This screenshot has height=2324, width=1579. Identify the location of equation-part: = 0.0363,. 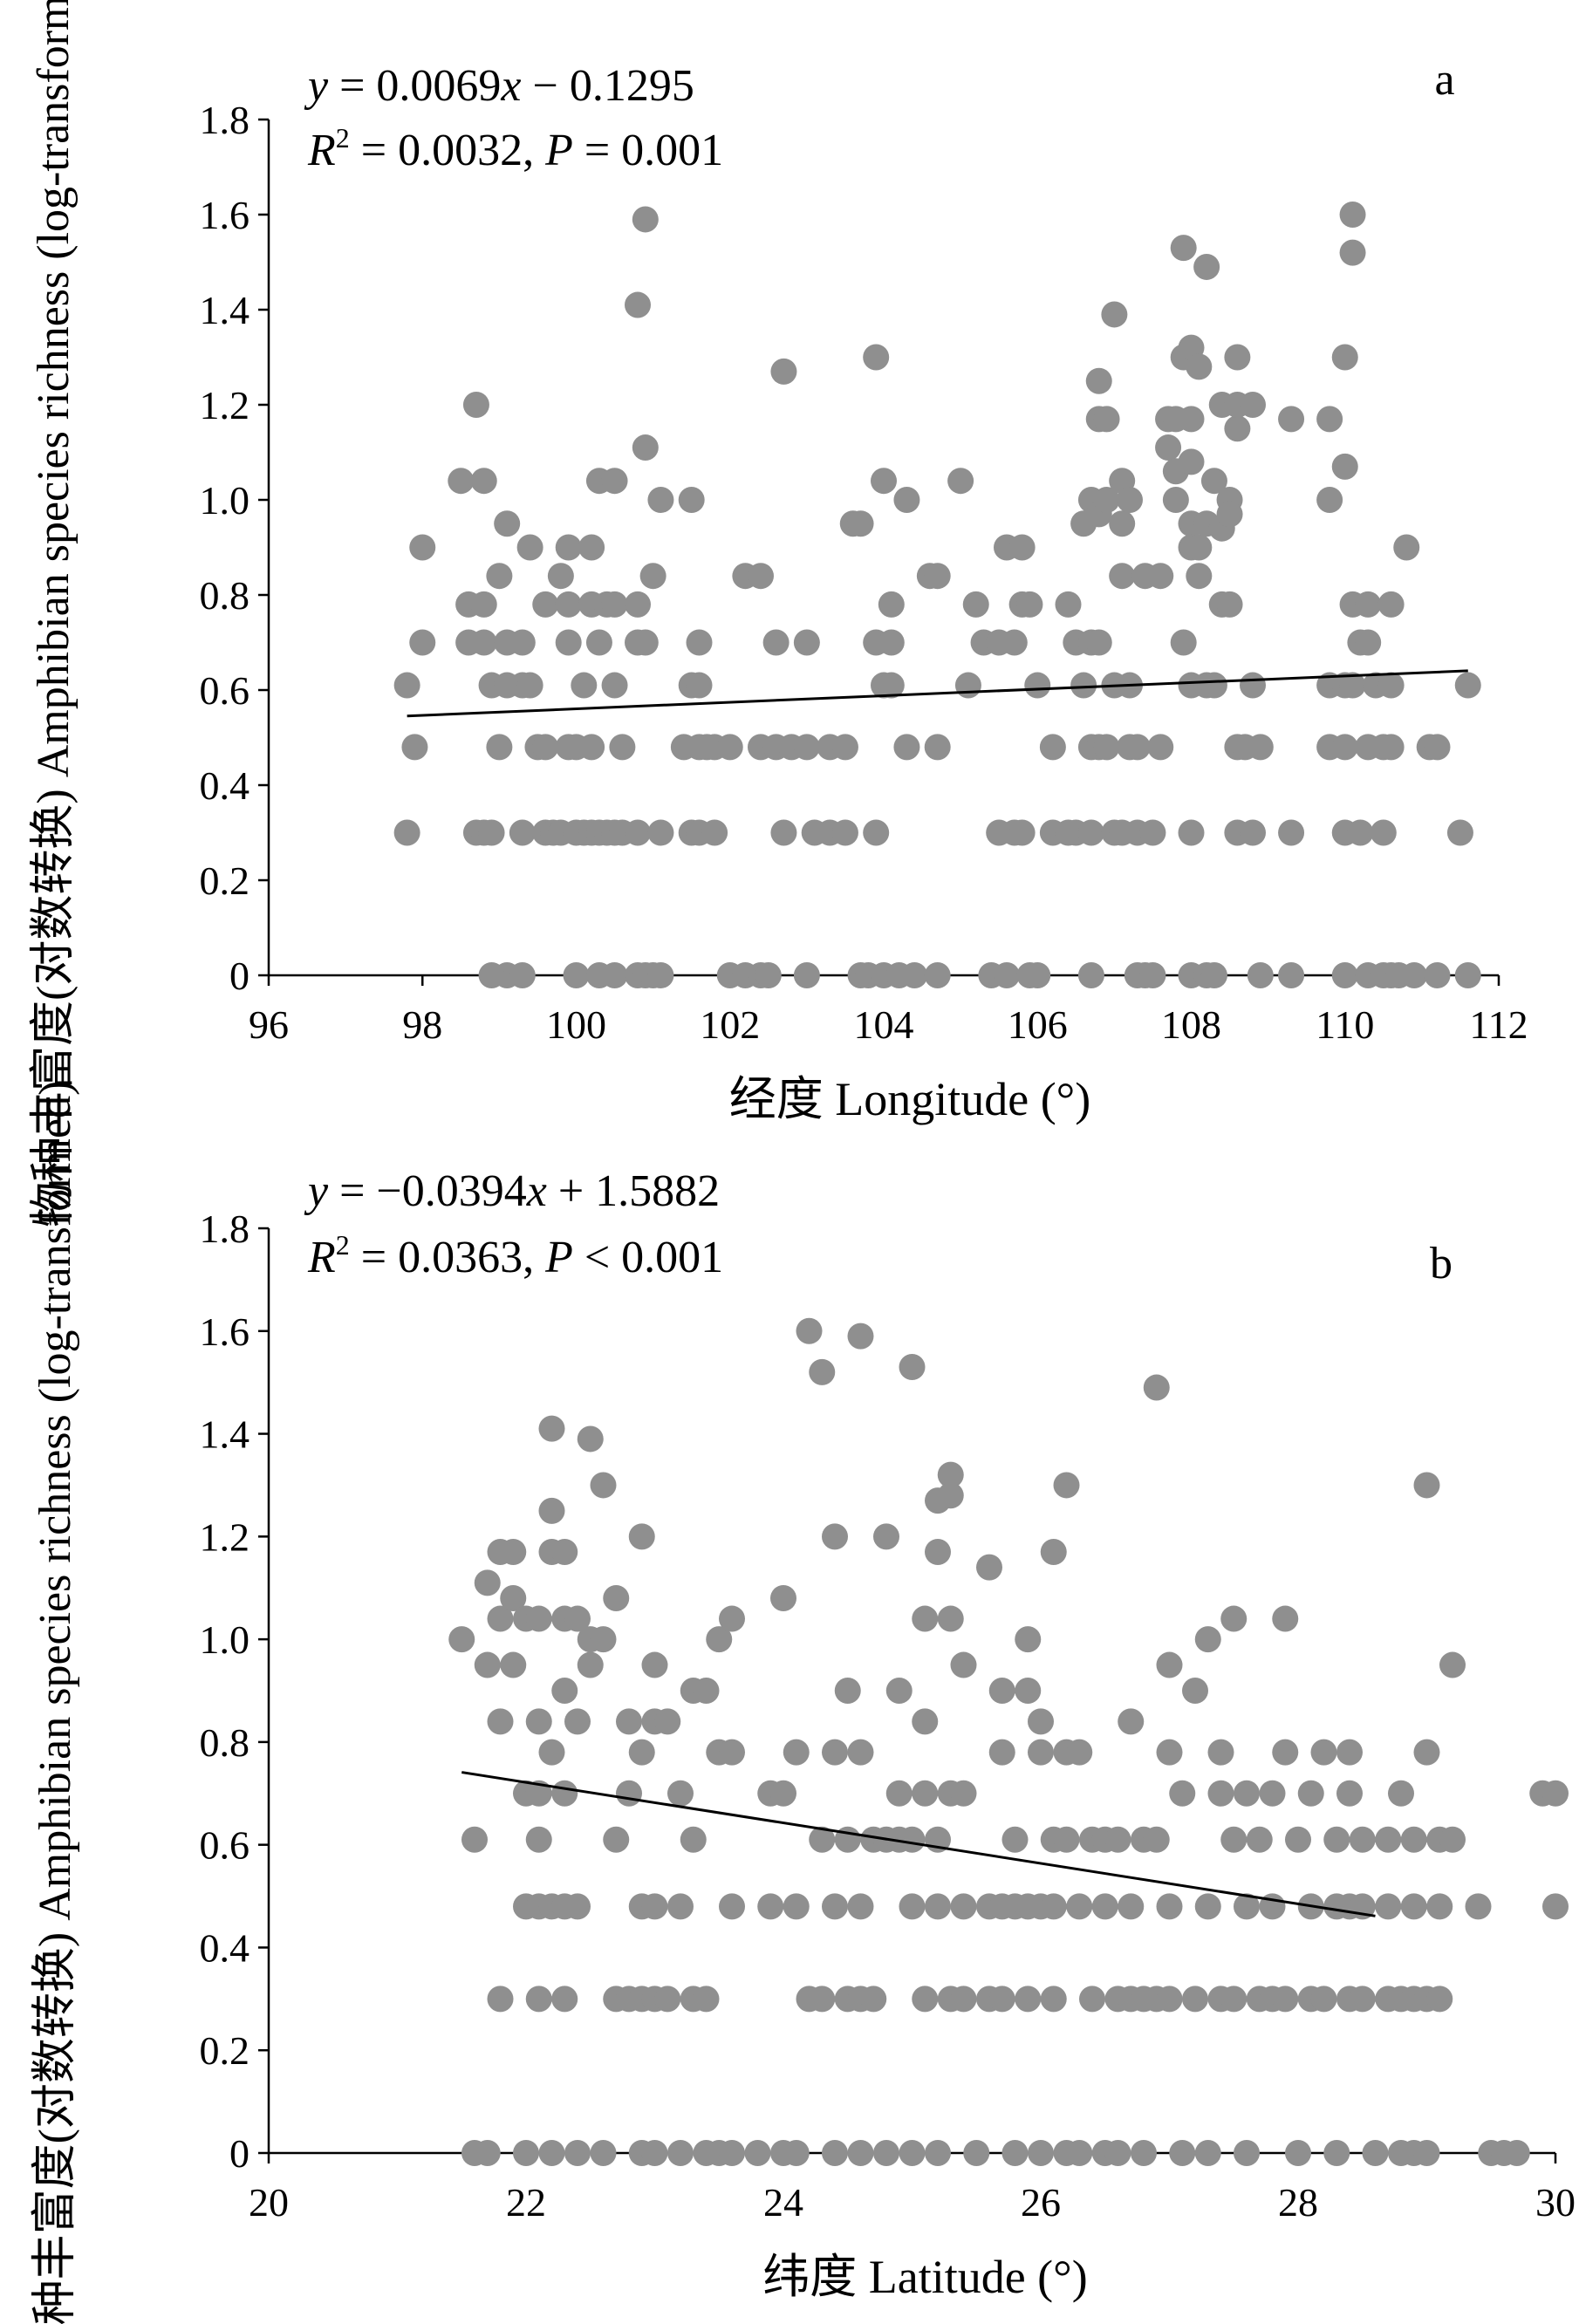
(447, 1258).